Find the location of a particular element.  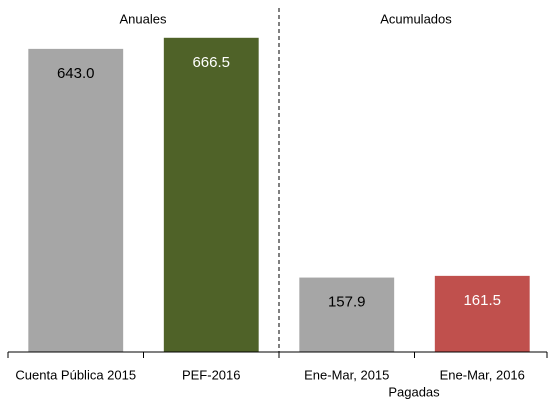

value-label: 666.5 is located at coordinates (211, 62).